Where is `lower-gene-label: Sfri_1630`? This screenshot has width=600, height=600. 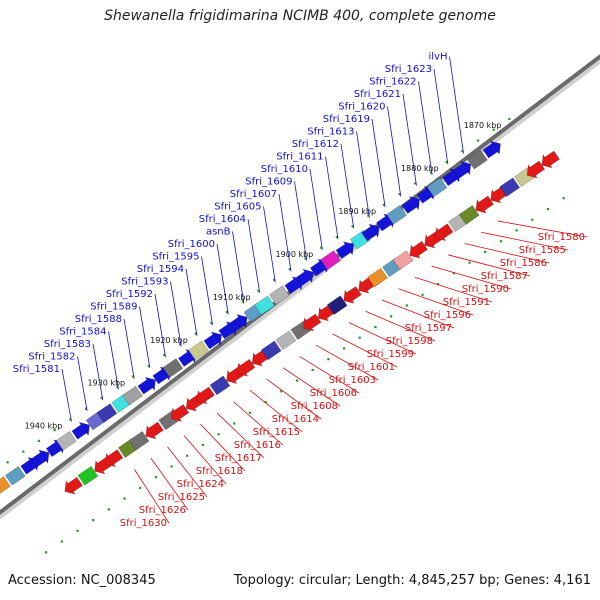 lower-gene-label: Sfri_1630 is located at coordinates (143, 523).